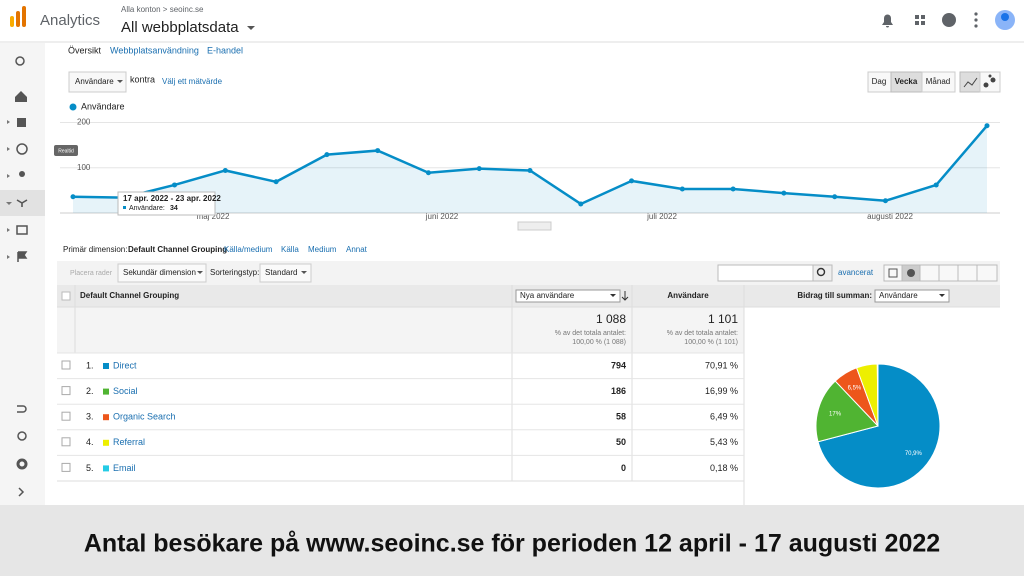 The height and width of the screenshot is (576, 1024). I want to click on insights-icon, so click(22, 436).